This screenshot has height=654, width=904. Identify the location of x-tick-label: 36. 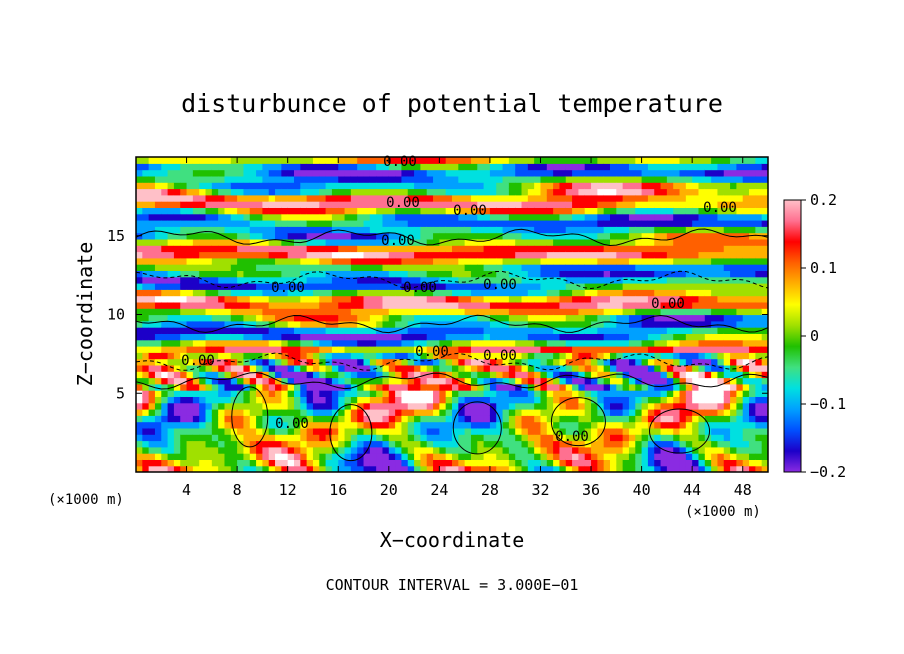
(591, 490).